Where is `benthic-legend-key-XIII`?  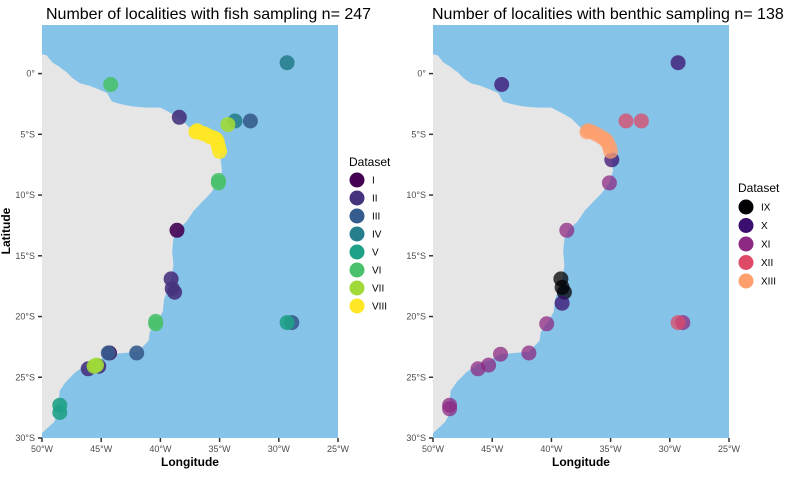 benthic-legend-key-XIII is located at coordinates (746, 281).